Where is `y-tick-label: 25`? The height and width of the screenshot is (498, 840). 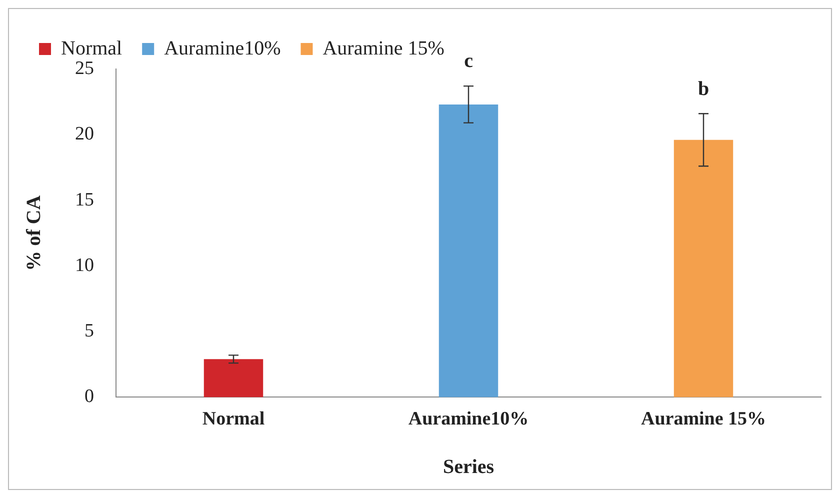
y-tick-label: 25 is located at coordinates (84, 68).